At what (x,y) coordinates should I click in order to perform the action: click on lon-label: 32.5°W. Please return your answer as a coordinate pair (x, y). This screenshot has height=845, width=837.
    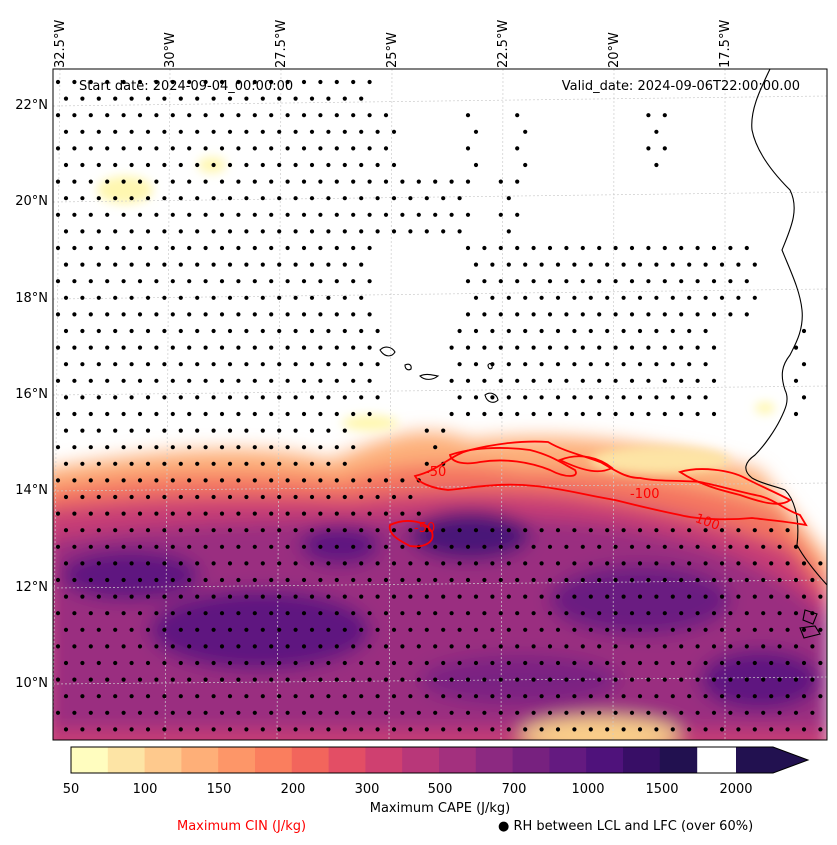
    Looking at the image, I should click on (60, 43).